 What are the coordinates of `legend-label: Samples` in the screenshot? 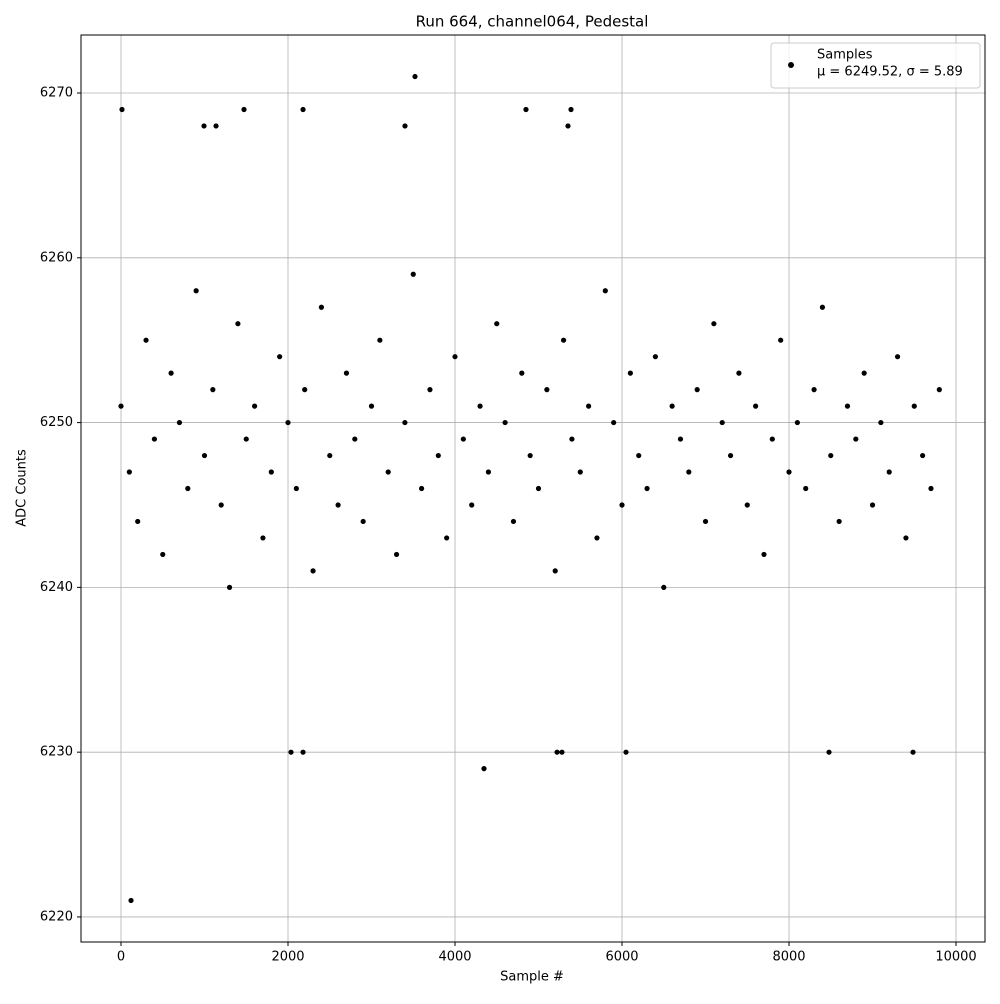 It's located at (845, 55).